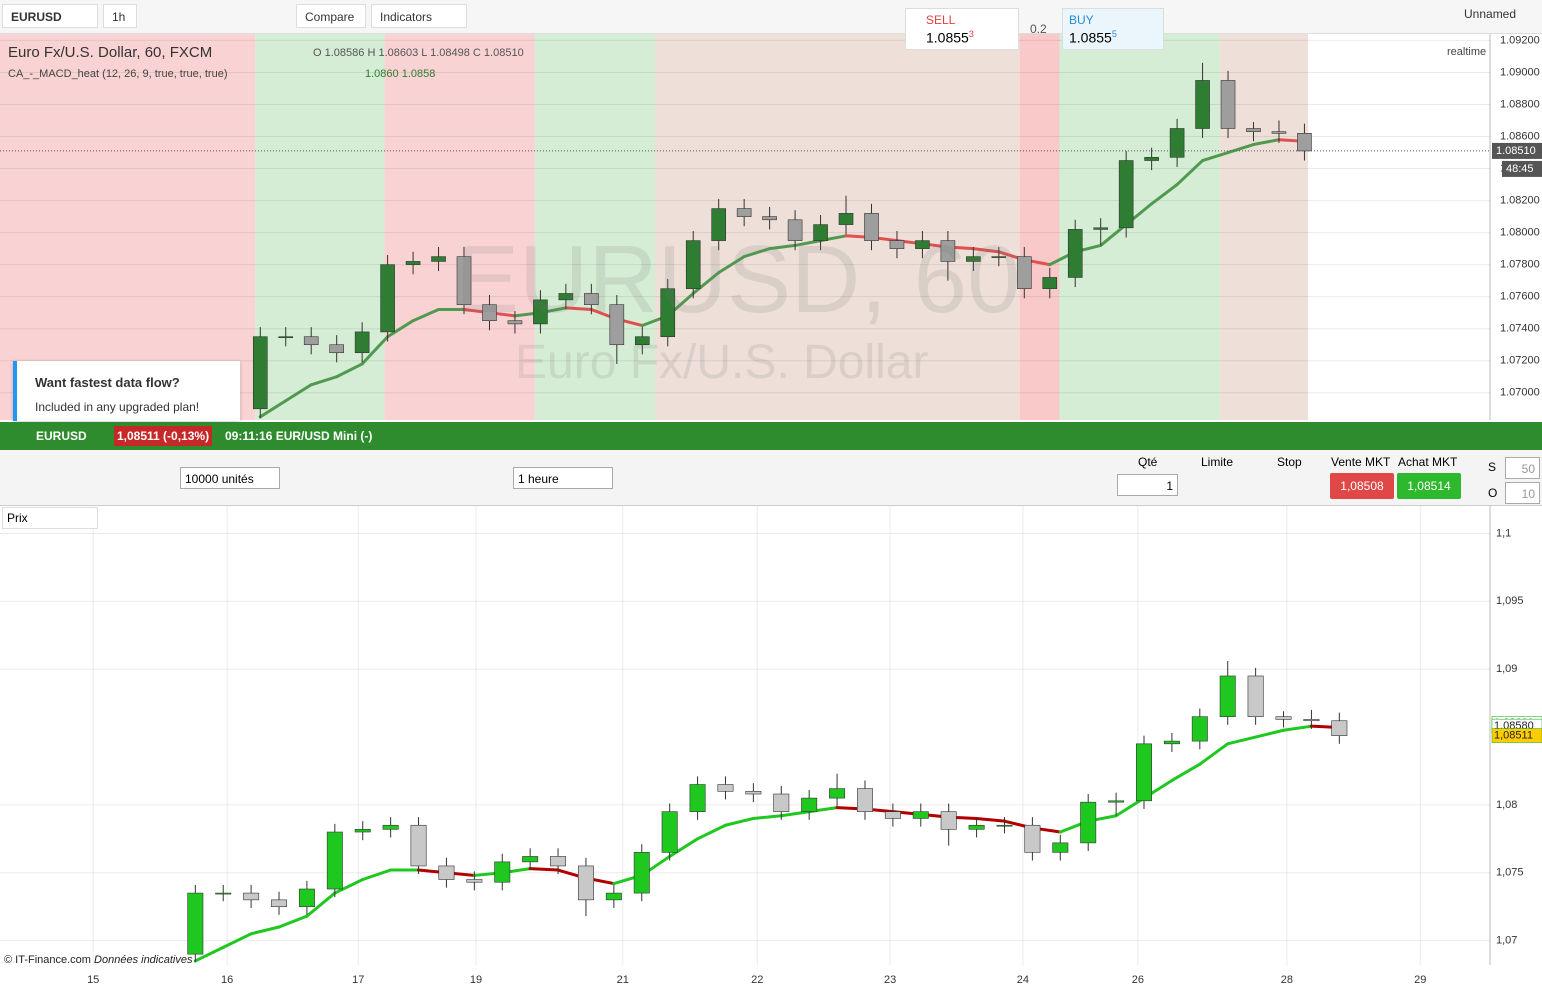 The image size is (1542, 996). Describe the element at coordinates (1510, 601) in the screenshot. I see `y-tick-label: 1,095` at that location.